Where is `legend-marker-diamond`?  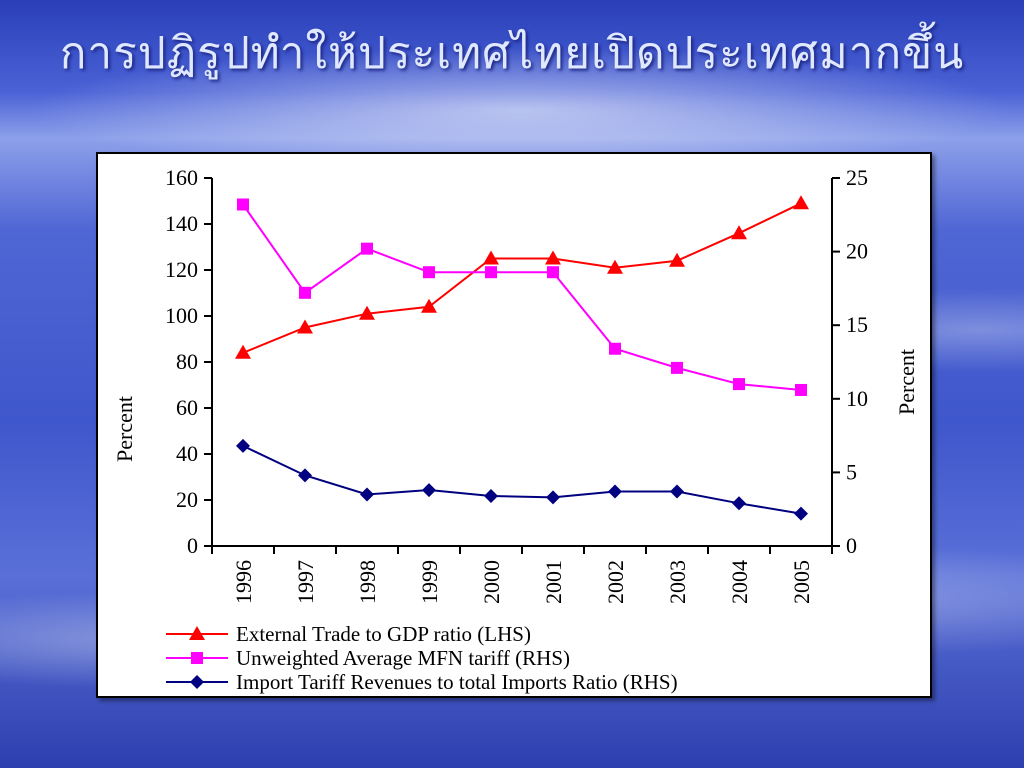 legend-marker-diamond is located at coordinates (197, 682).